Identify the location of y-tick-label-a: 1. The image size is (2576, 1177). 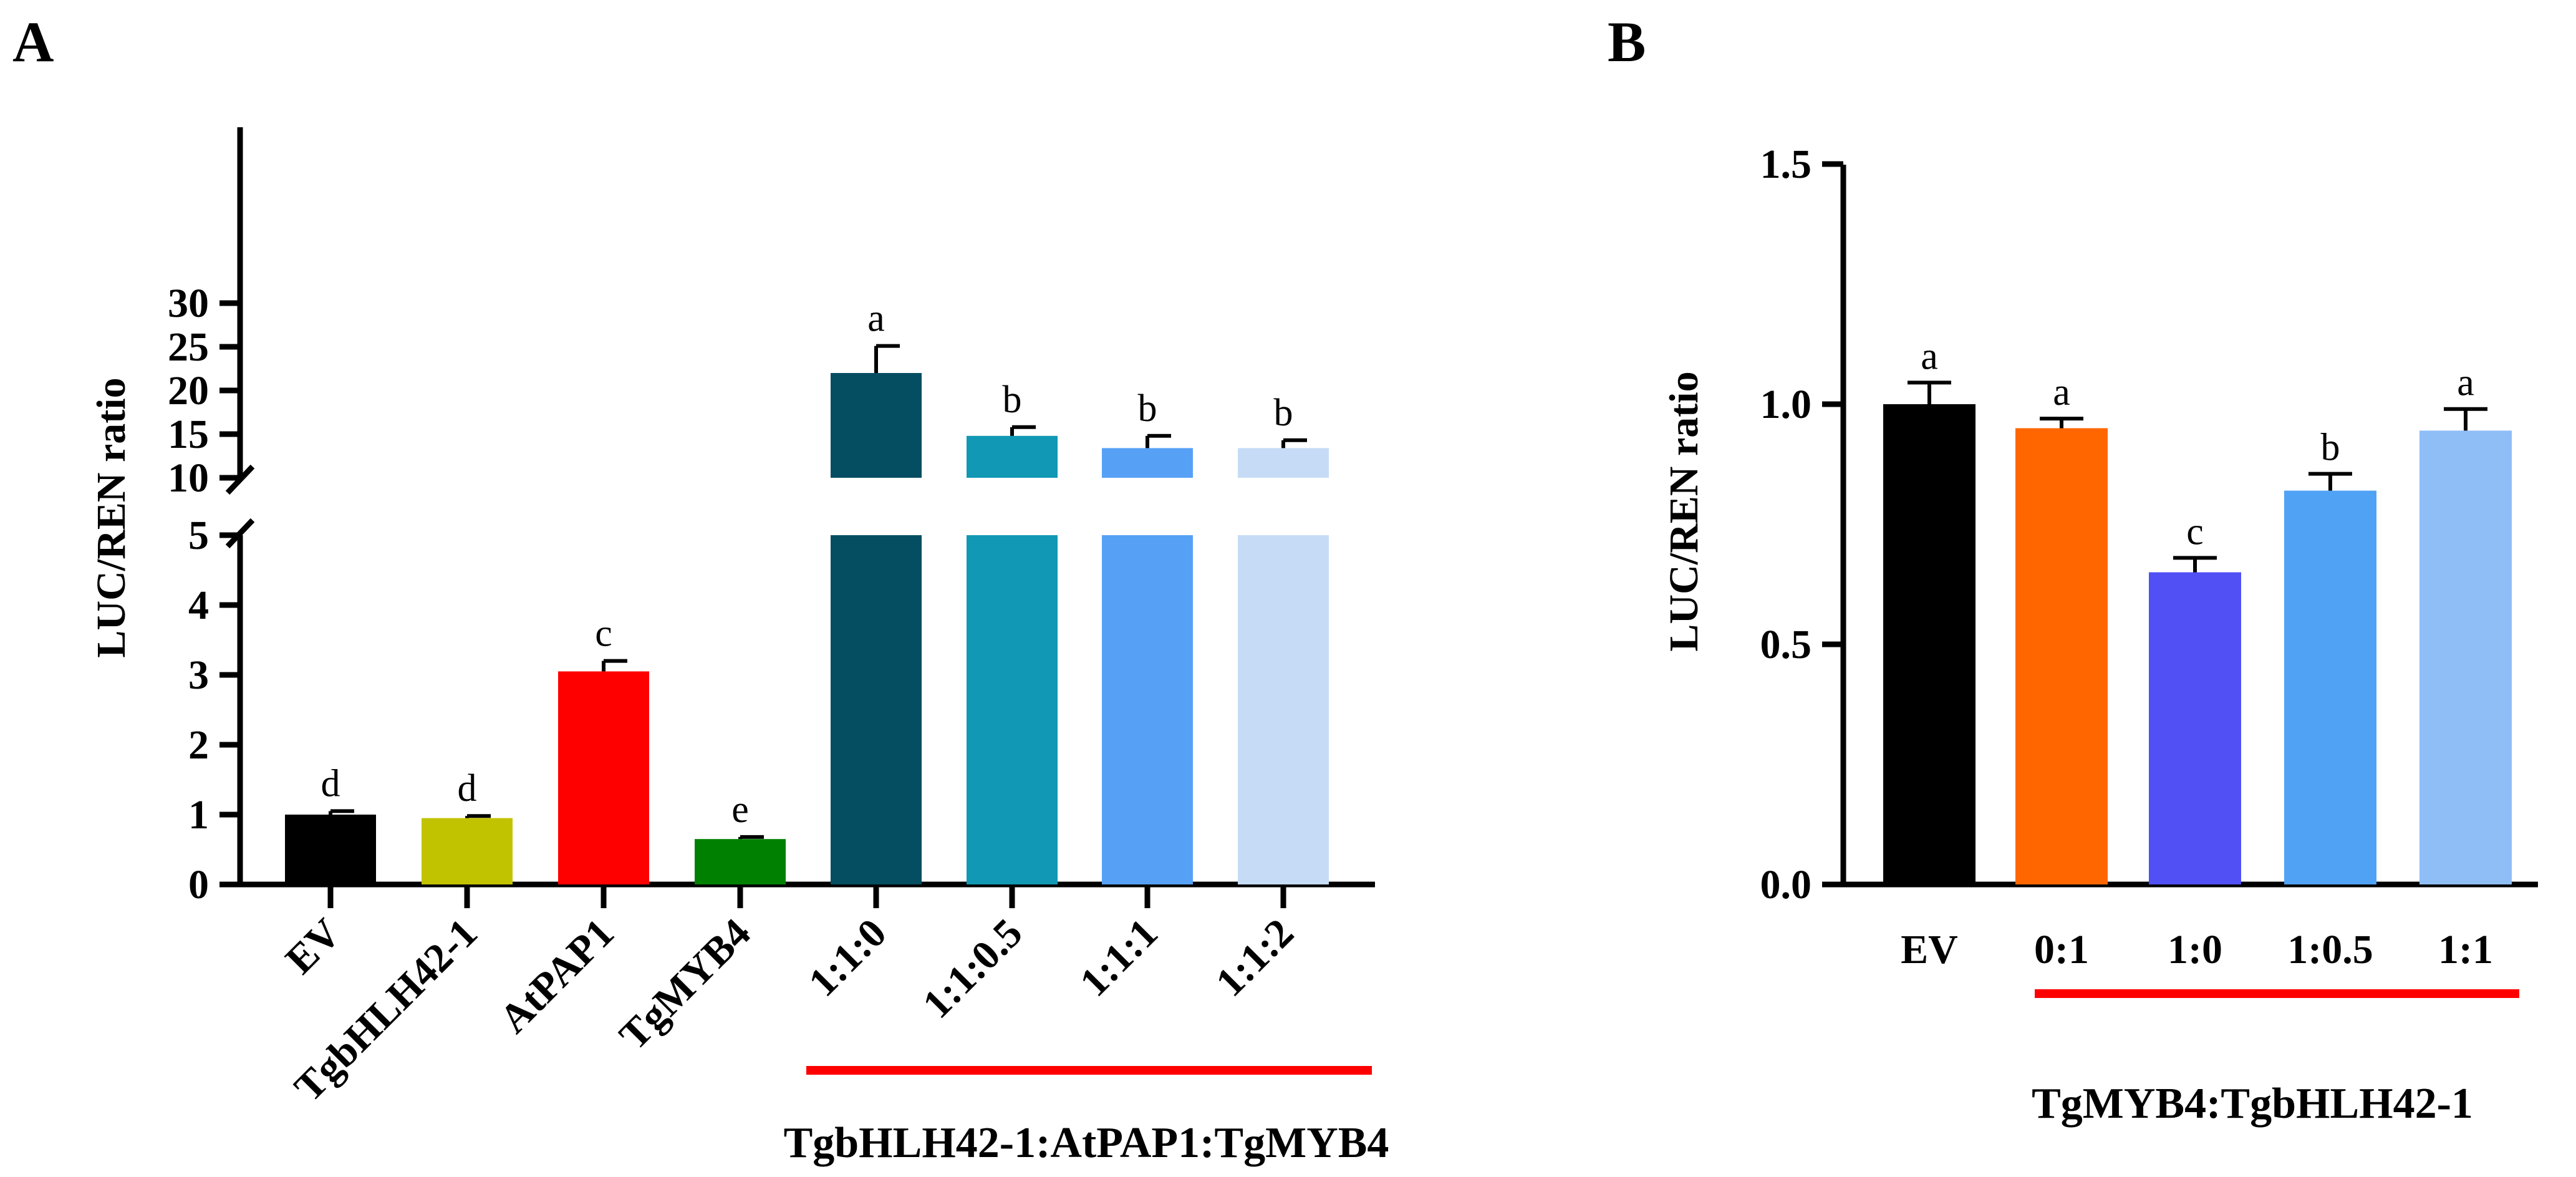
(198, 815).